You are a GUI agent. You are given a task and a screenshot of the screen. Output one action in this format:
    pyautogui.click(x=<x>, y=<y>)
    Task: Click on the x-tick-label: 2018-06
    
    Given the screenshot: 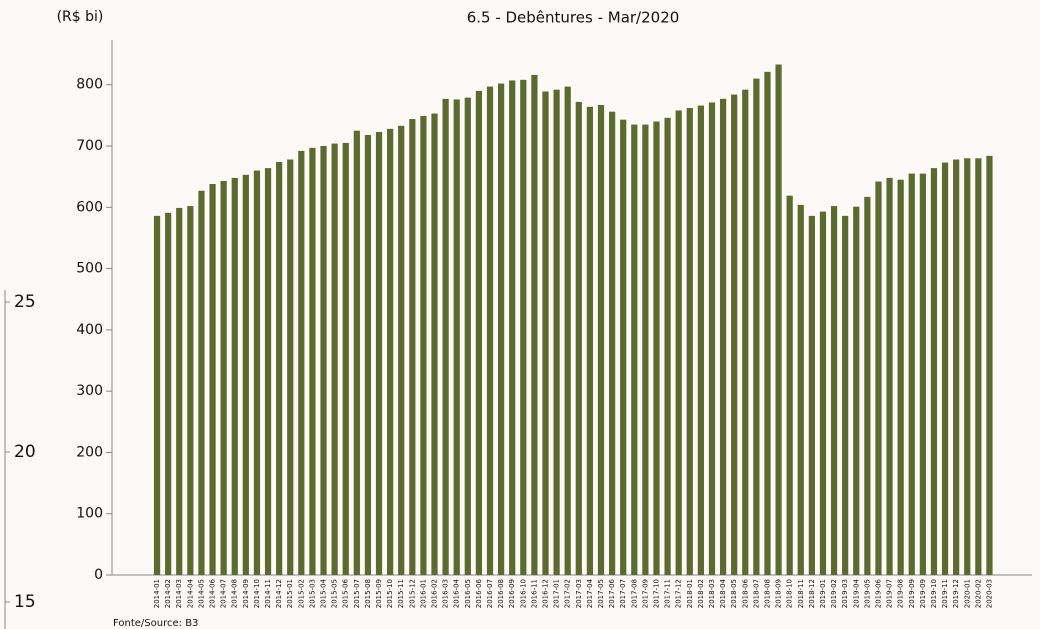 What is the action you would take?
    pyautogui.click(x=745, y=593)
    